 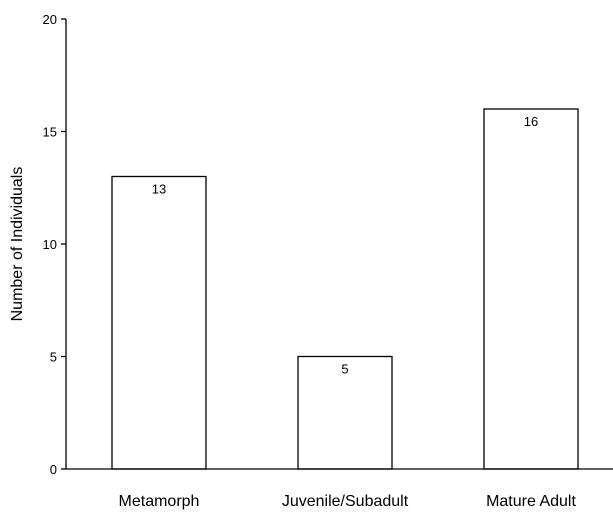 I want to click on bar-value-label: 13, so click(x=159, y=189).